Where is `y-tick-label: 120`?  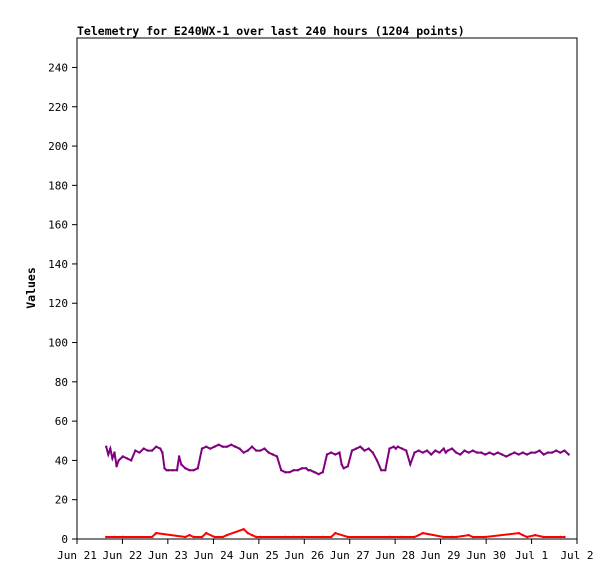 y-tick-label: 120 is located at coordinates (58, 303).